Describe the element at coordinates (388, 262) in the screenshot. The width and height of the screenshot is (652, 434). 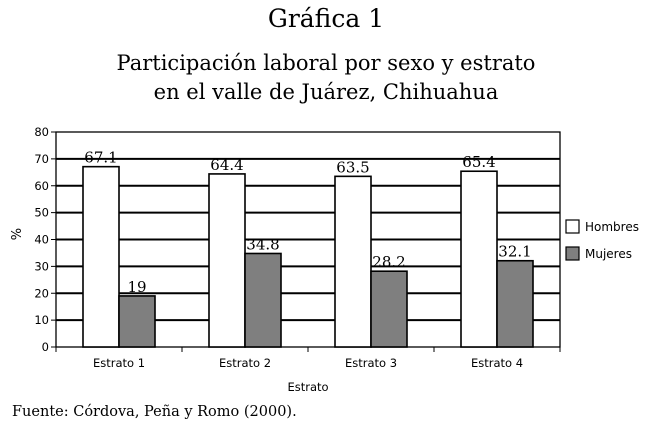
I see `data-label-mujeres-3: 28.2` at that location.